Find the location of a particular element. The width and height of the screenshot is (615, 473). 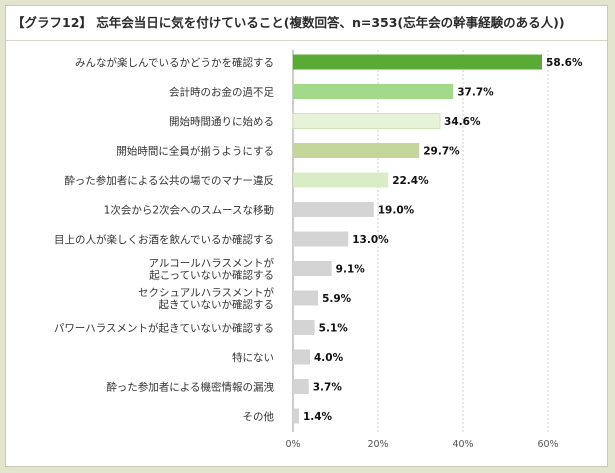

x-tick-label: 0% is located at coordinates (292, 444).